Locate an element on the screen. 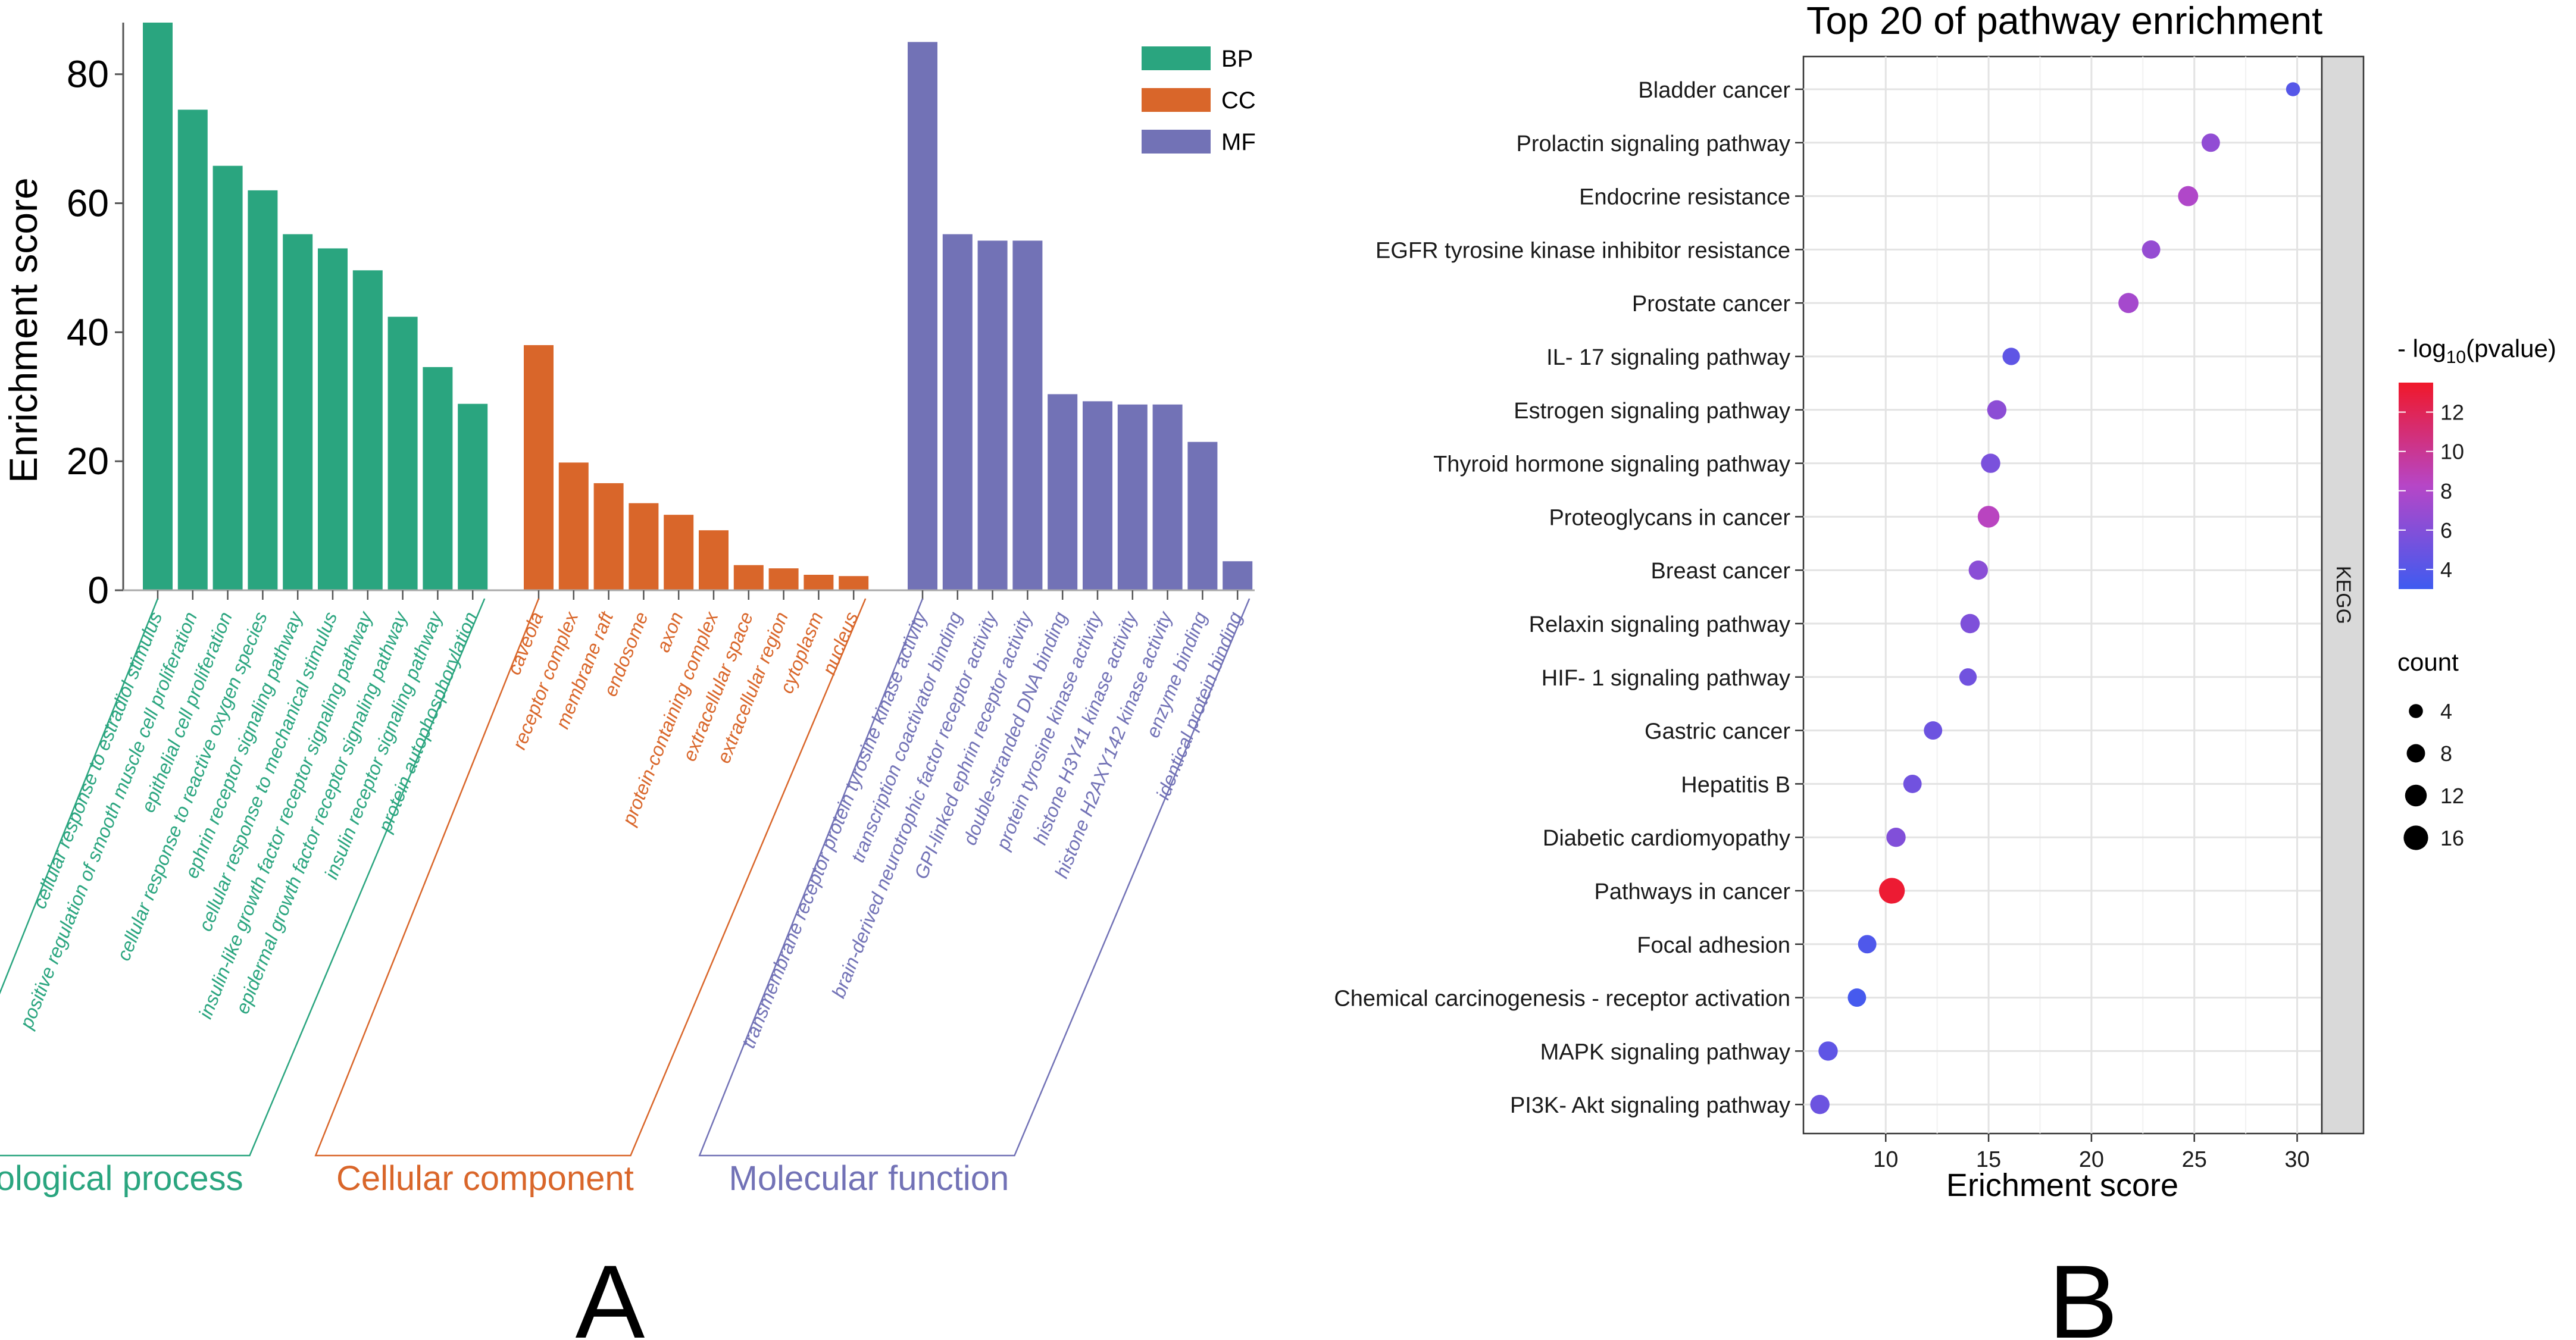  y-tick-label: Bladder cancer is located at coordinates (1714, 90).